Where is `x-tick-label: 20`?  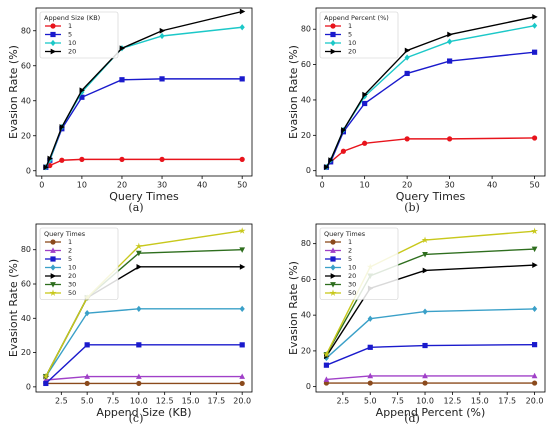
x-tick-label: 20 is located at coordinates (122, 185).